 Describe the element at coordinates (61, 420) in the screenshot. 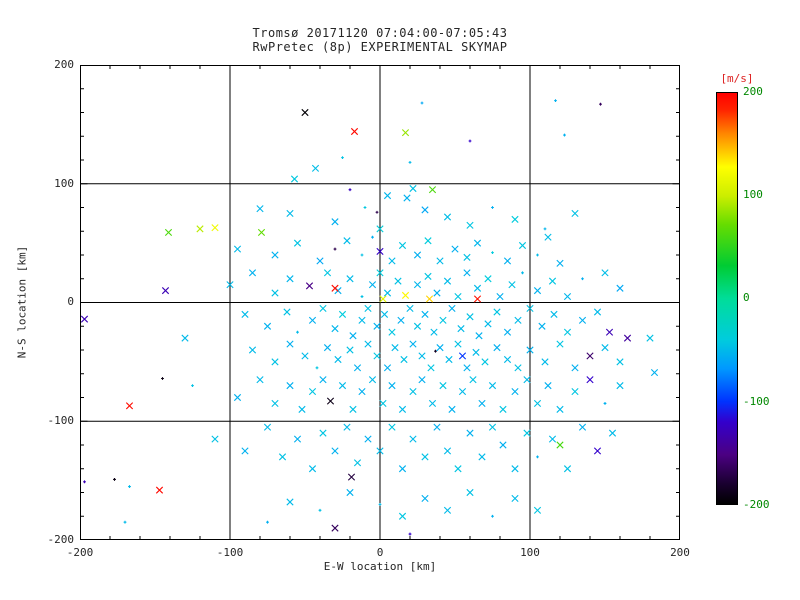

I see `y-tick-label: -100` at that location.